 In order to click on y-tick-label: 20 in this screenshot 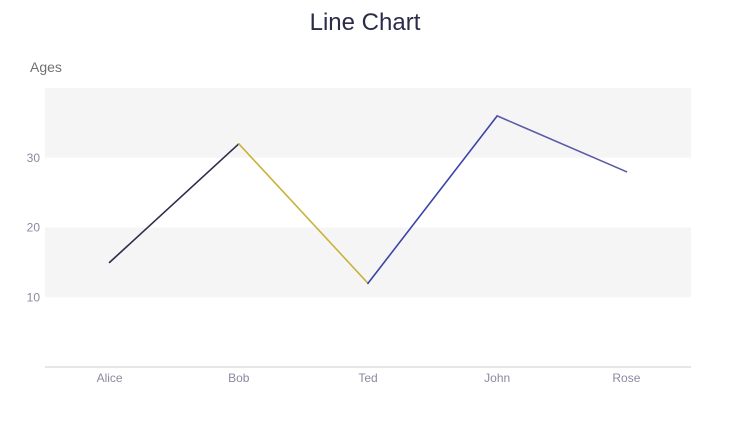, I will do `click(34, 228)`.